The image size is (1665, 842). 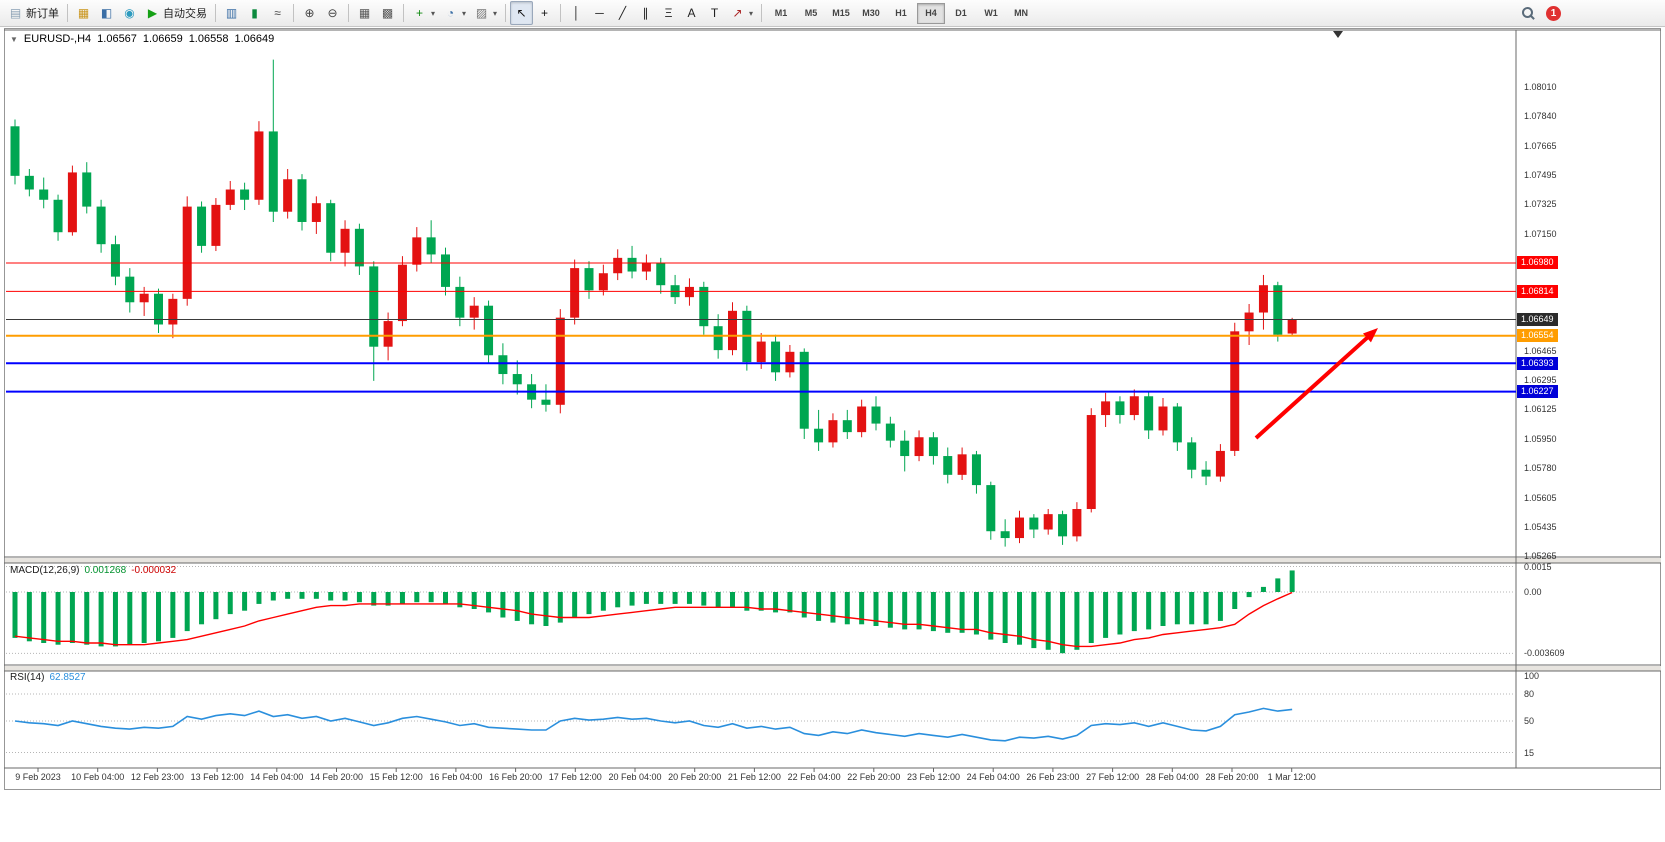 I want to click on label-button: T, so click(x=714, y=13).